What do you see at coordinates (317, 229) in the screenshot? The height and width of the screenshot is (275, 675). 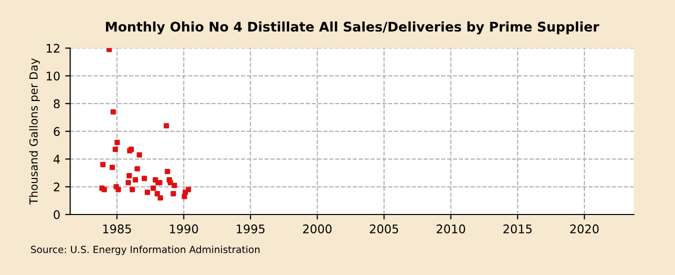 I see `x-tick-label: 2000` at bounding box center [317, 229].